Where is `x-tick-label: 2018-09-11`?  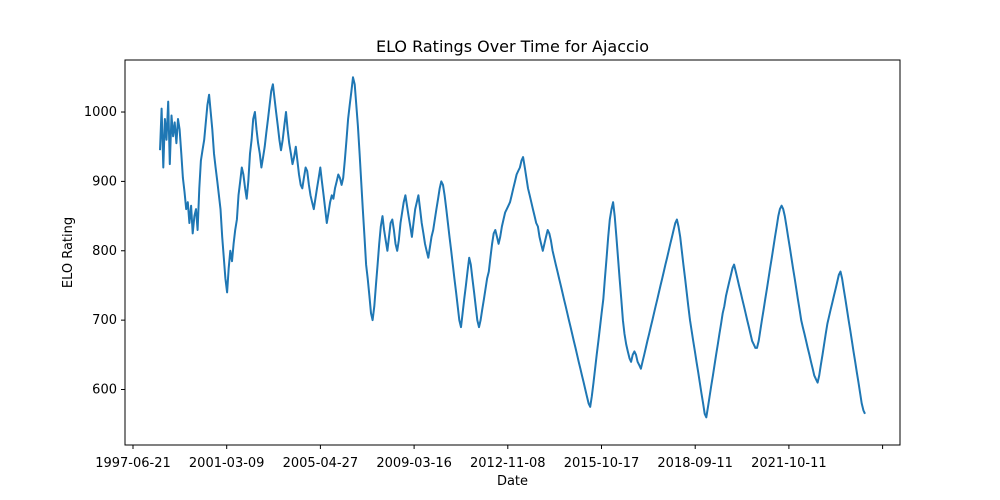 x-tick-label: 2018-09-11 is located at coordinates (695, 463).